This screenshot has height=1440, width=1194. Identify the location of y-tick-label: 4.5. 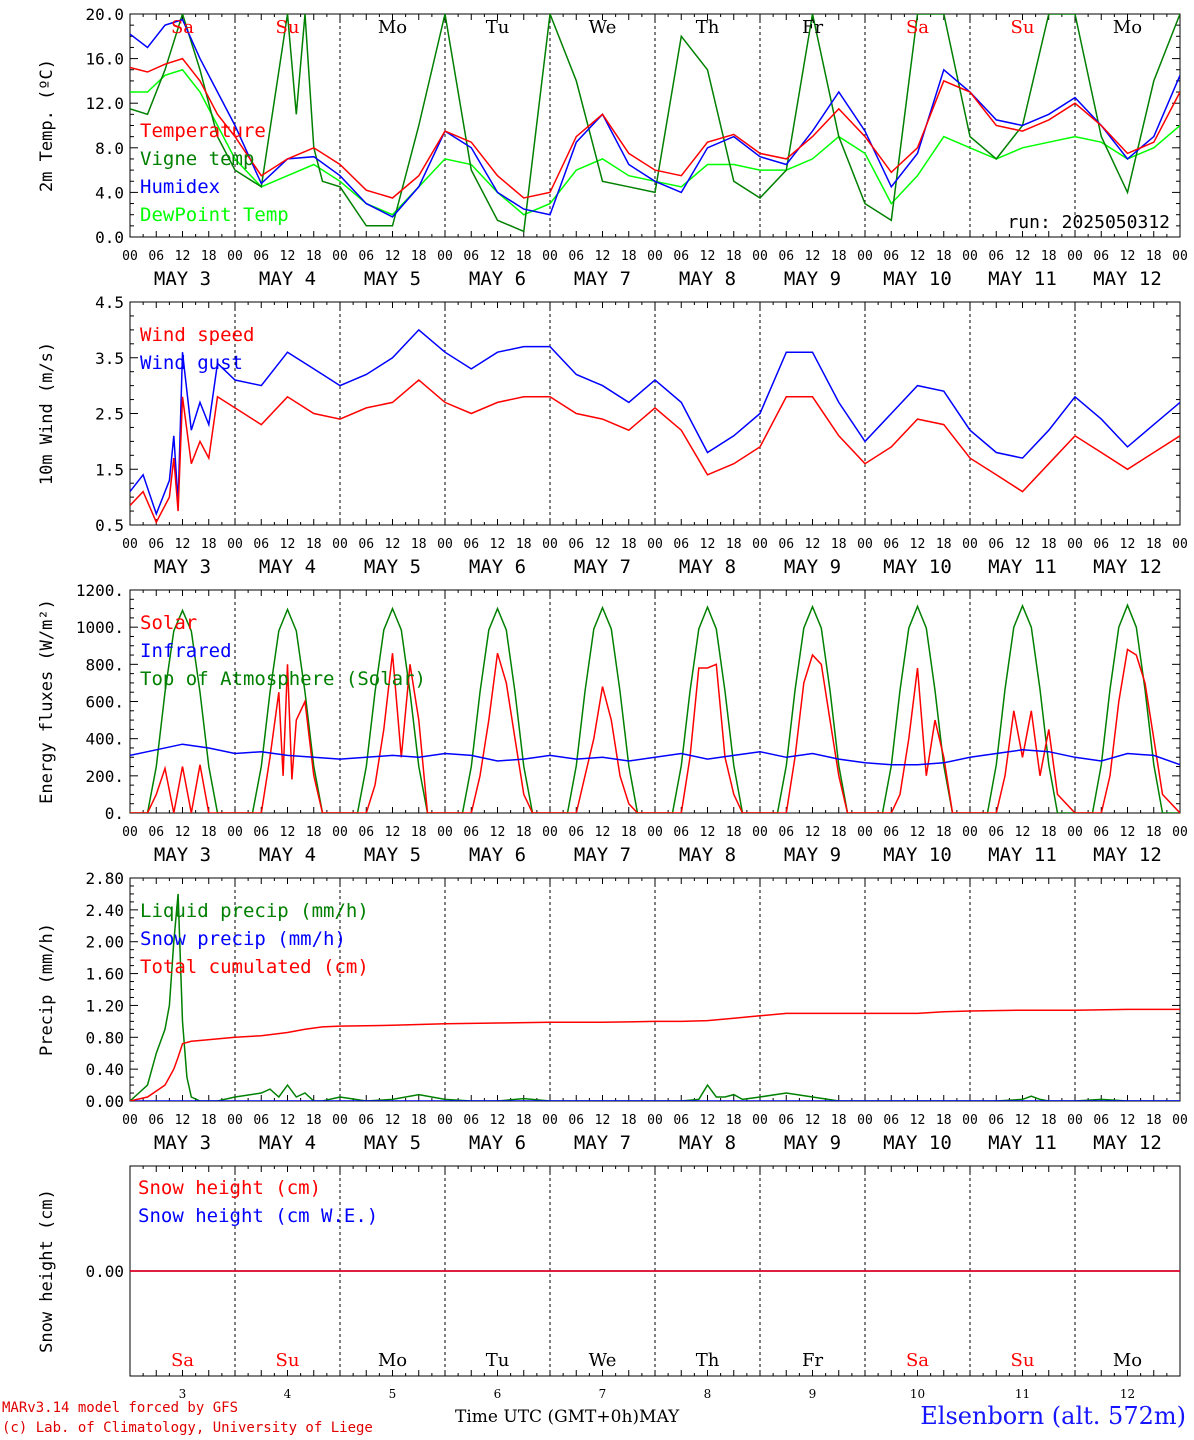
(109, 302).